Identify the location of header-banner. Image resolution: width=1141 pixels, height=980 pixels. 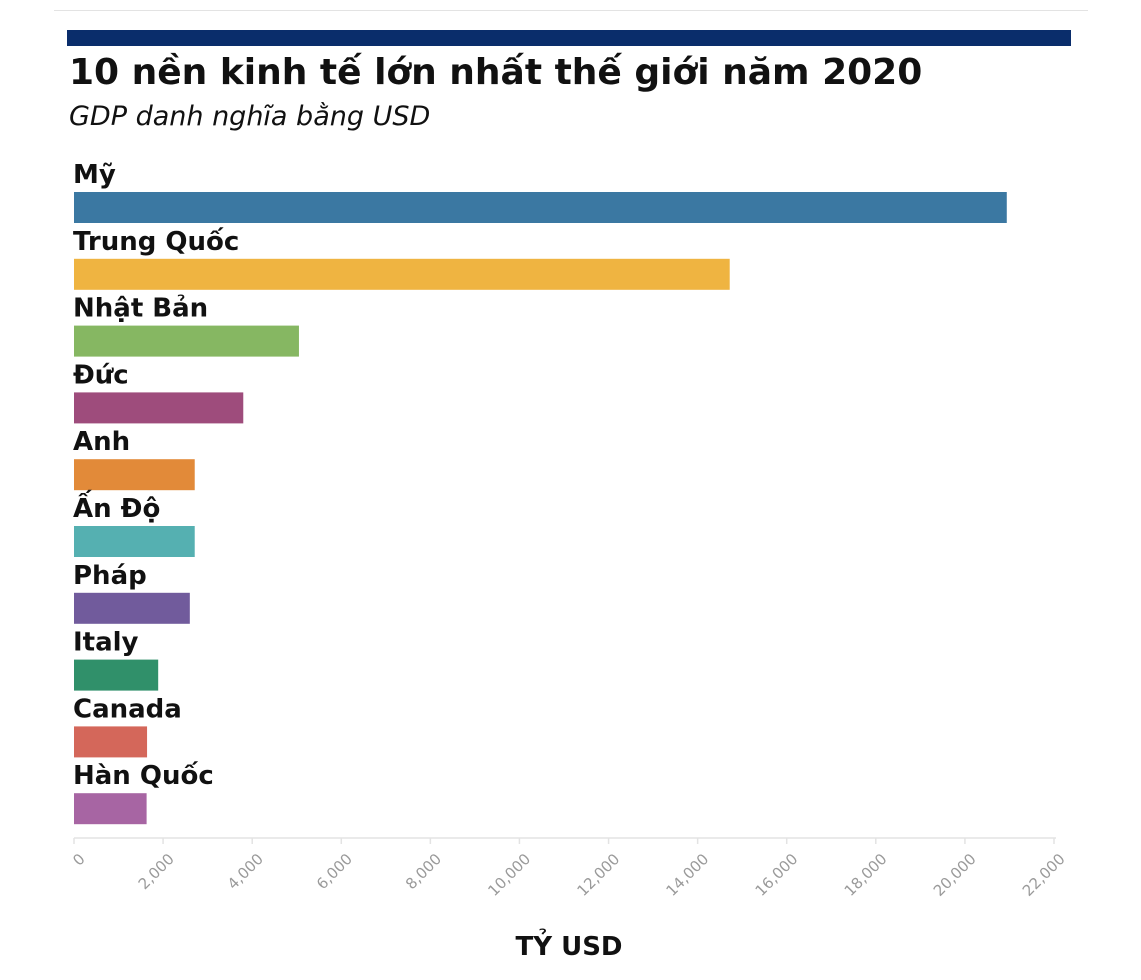
(569, 38).